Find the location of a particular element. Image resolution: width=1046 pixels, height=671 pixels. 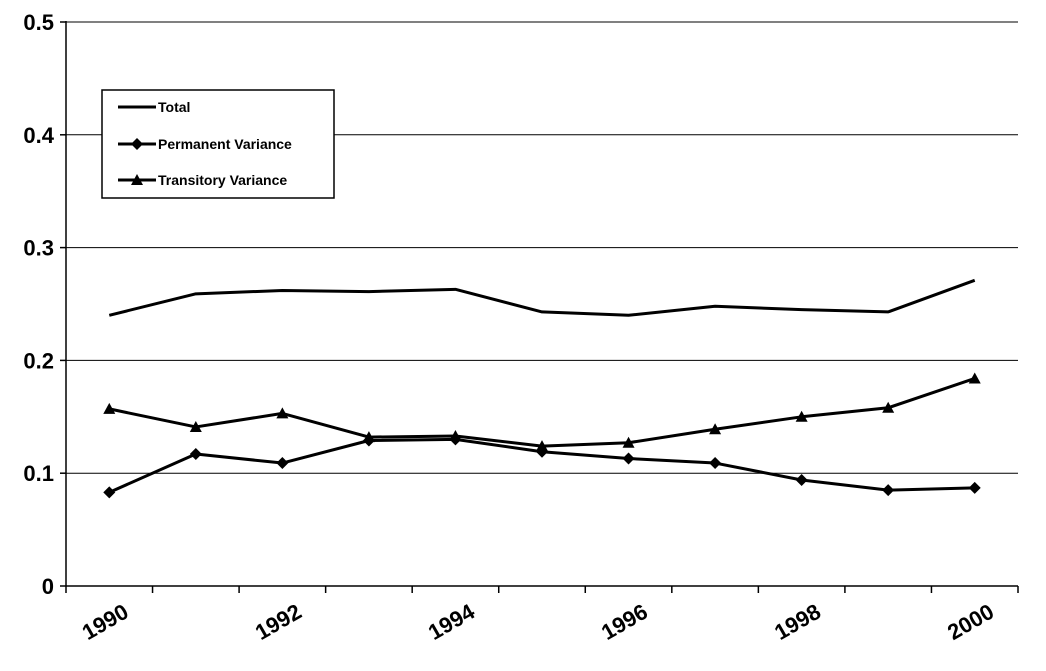

y-tick-label: 0.2 is located at coordinates (38, 360).